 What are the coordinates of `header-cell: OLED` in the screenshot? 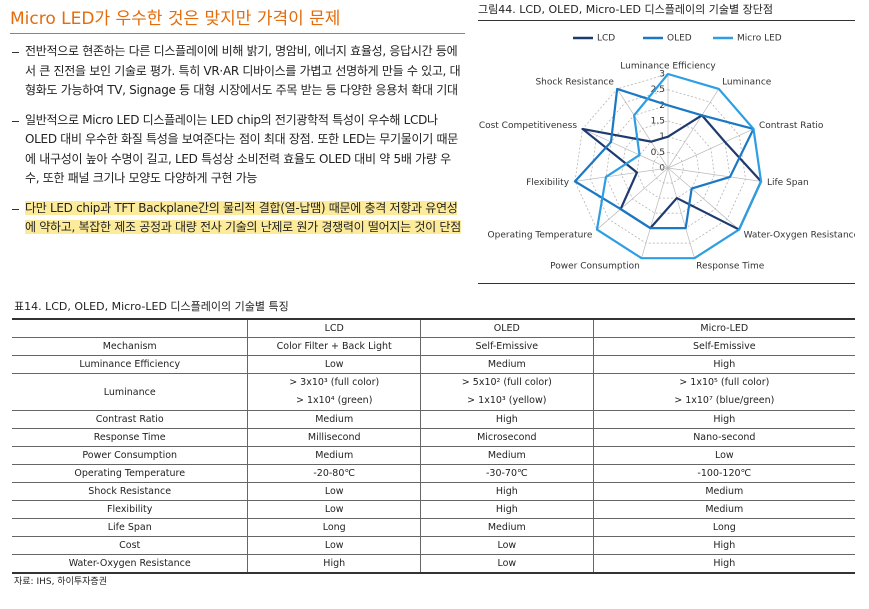 It's located at (507, 328).